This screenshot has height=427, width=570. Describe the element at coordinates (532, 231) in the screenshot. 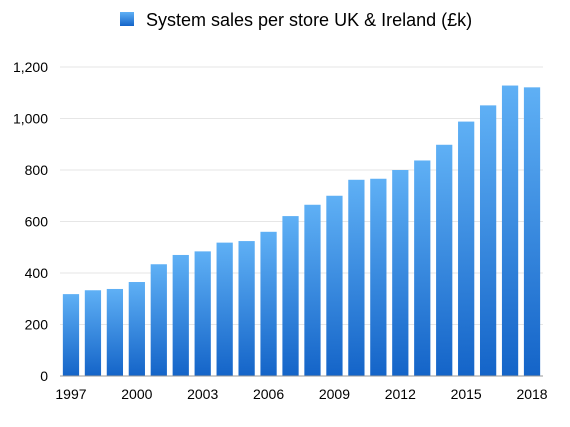

I see `bar-2018` at that location.